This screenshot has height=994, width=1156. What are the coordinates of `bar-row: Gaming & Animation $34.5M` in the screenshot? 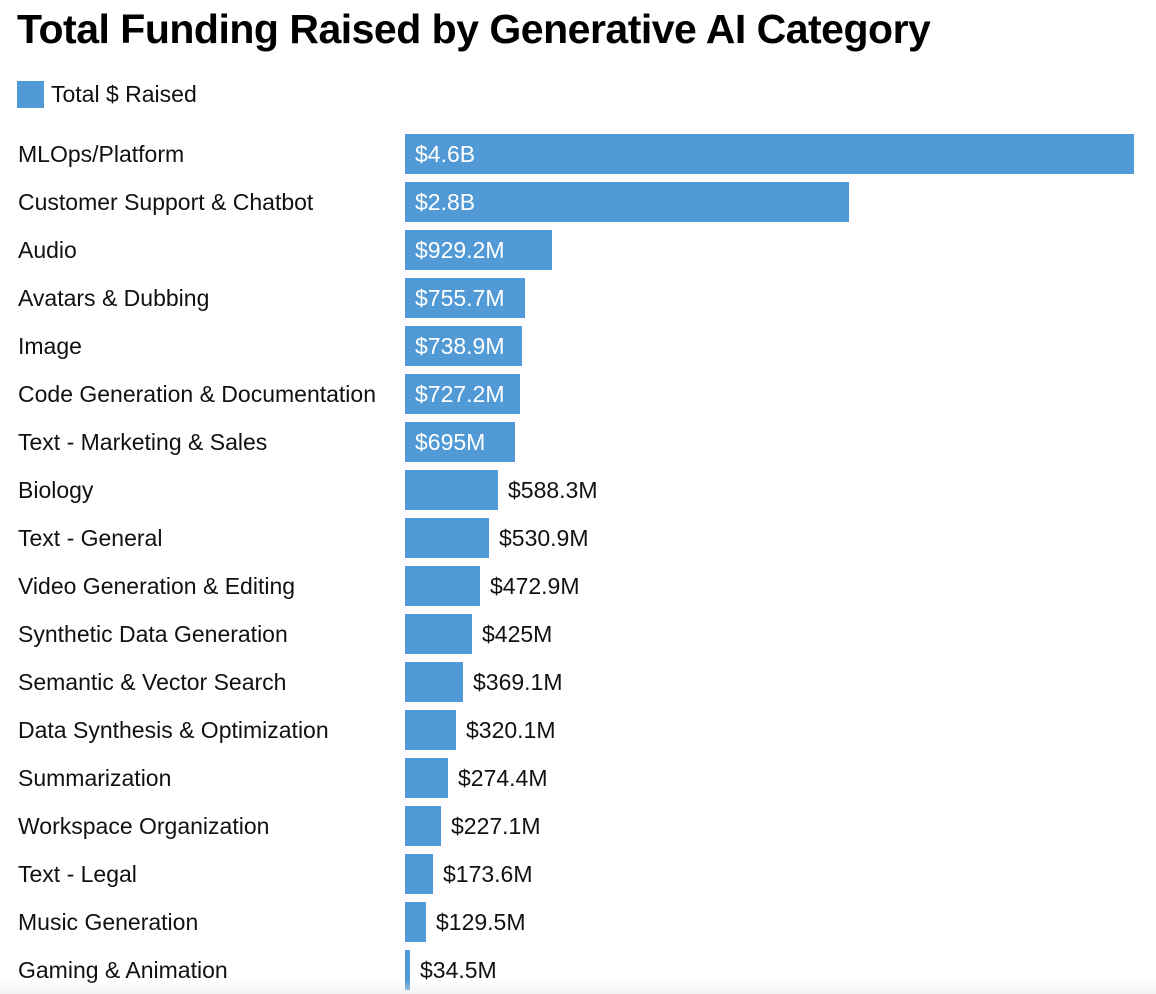 It's located at (578, 970).